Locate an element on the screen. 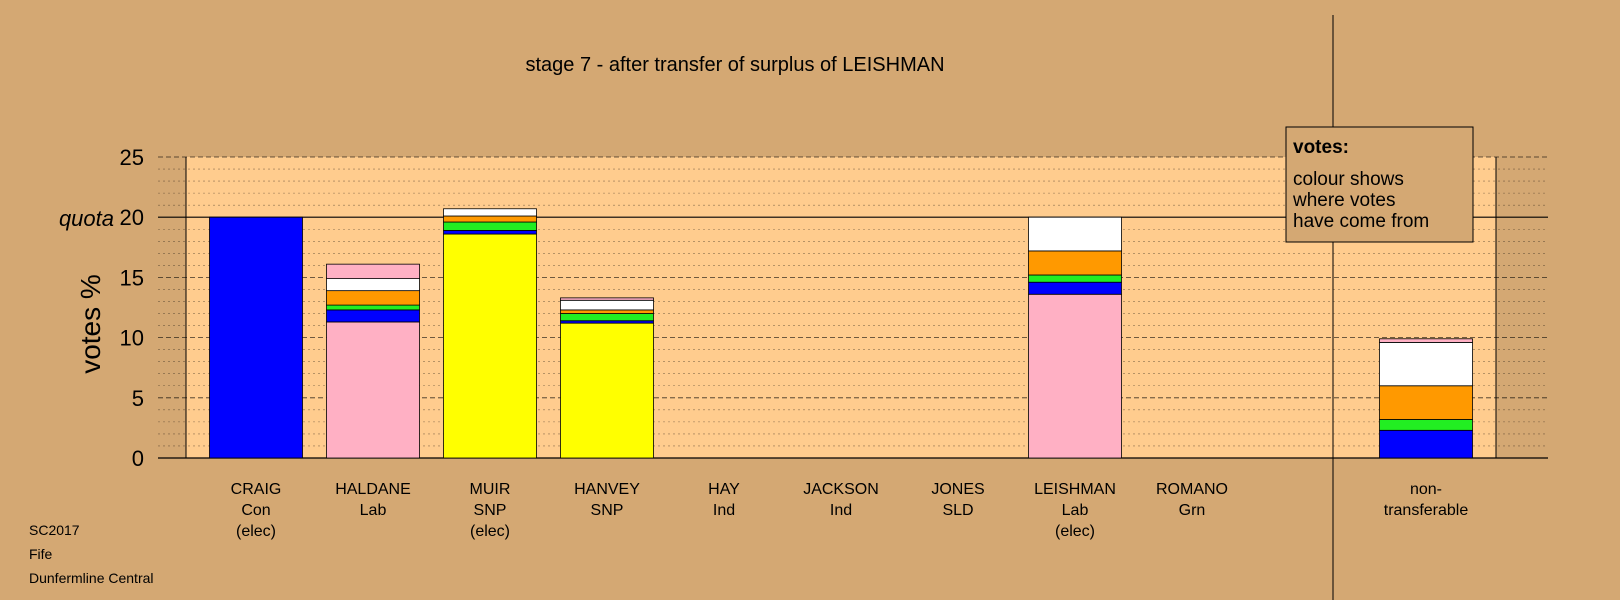 The image size is (1620, 600). candidate-label: SLD is located at coordinates (957, 510).